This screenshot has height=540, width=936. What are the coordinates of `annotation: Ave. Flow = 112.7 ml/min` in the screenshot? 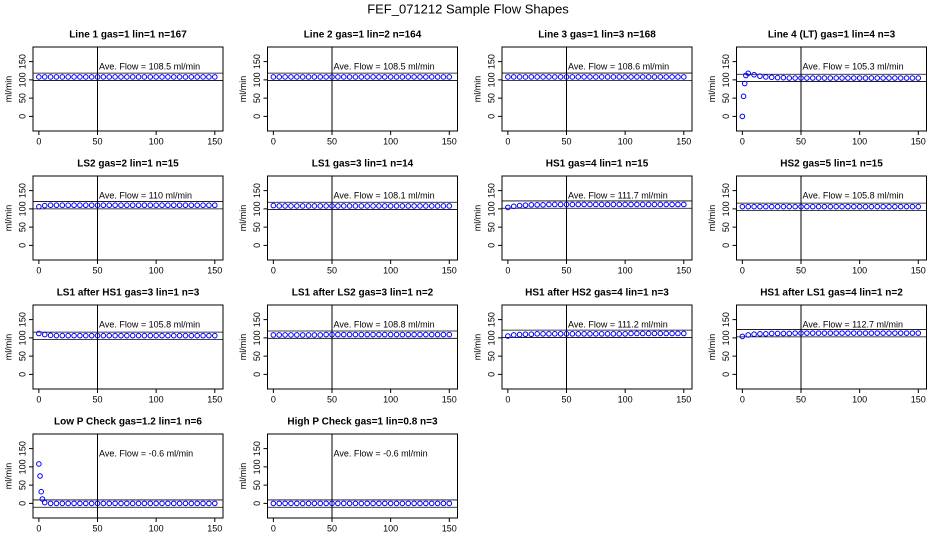 It's located at (853, 324).